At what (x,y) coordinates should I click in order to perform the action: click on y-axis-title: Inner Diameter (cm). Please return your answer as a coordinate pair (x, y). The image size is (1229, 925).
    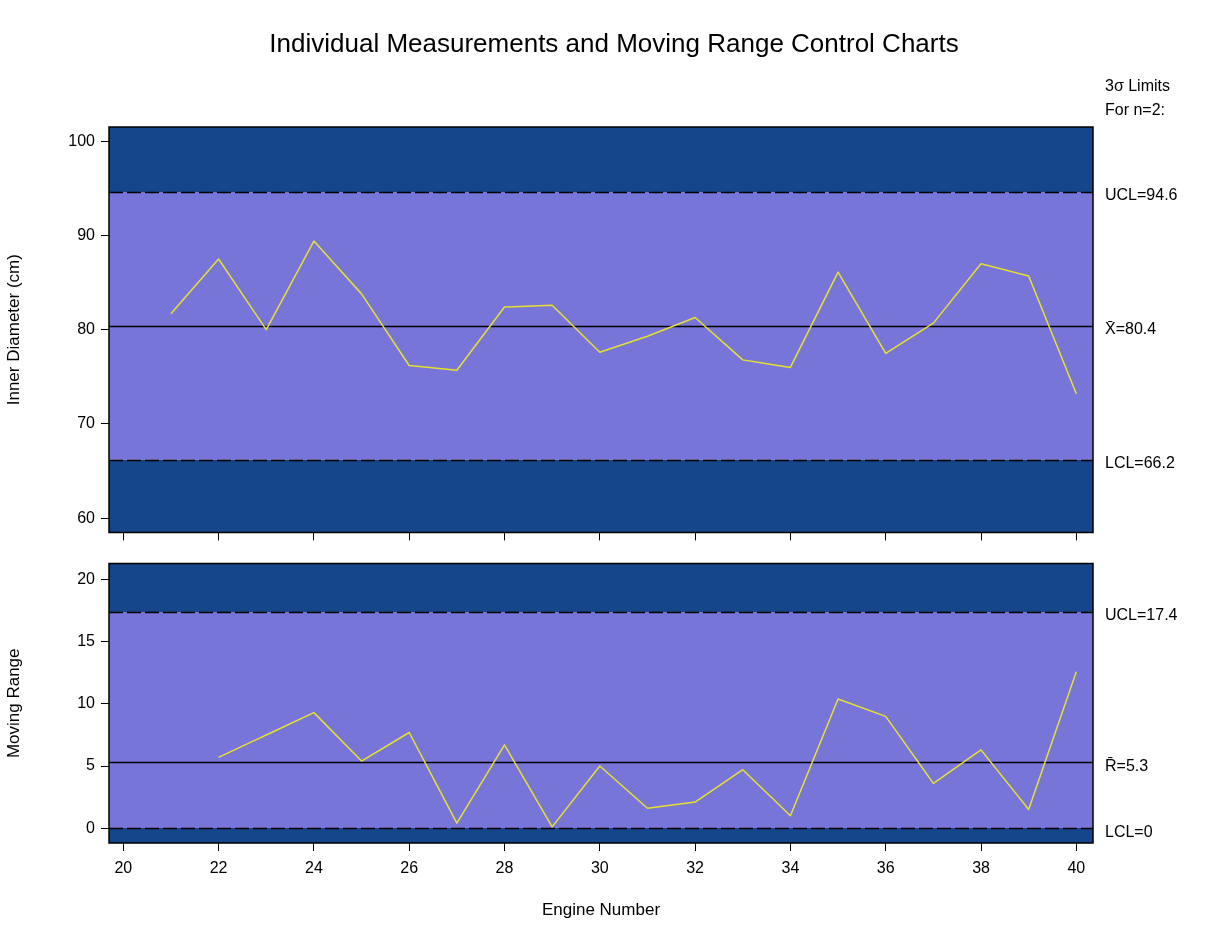
    Looking at the image, I should click on (13, 330).